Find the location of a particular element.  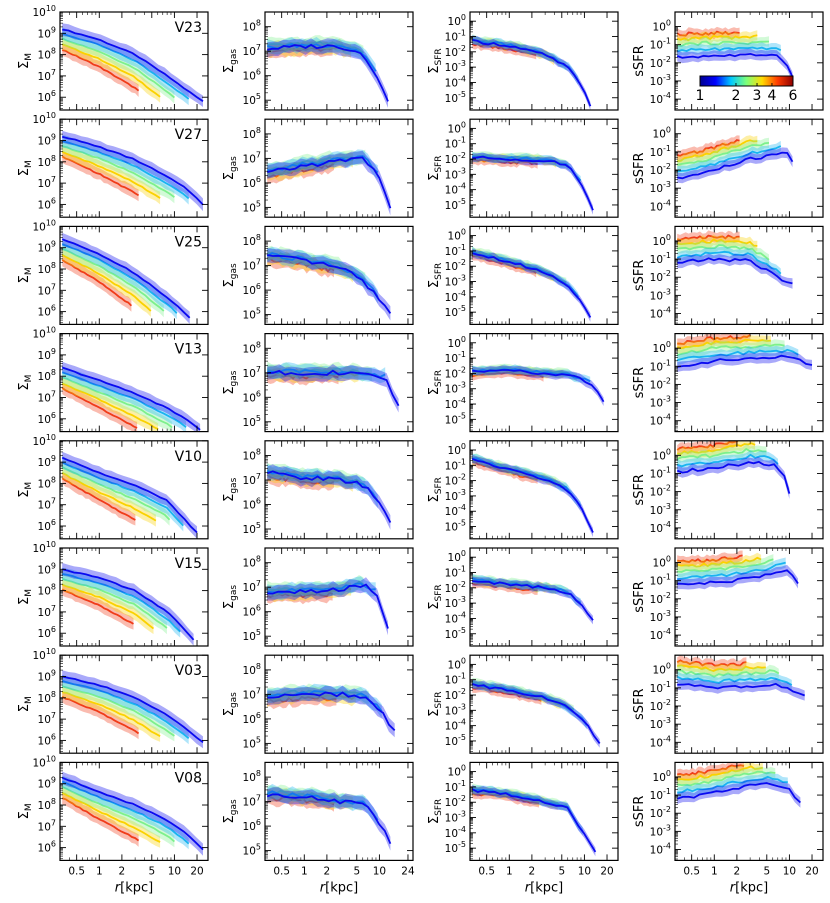

x-tick-label: 20 is located at coordinates (811, 871).